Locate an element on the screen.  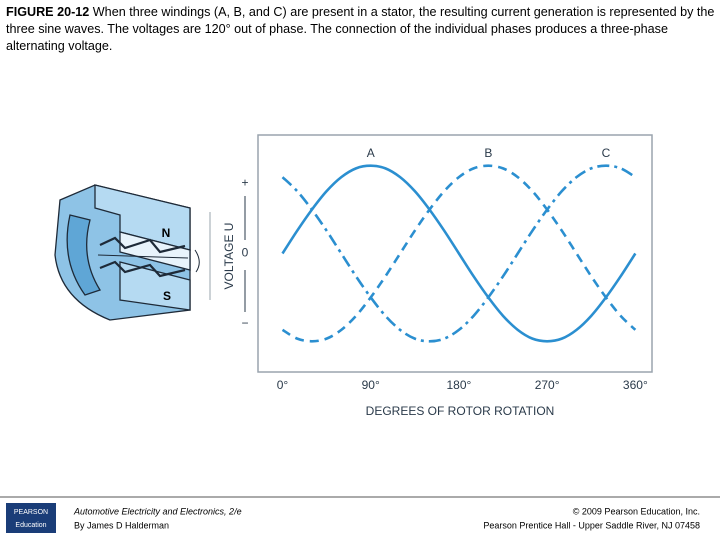
stator-drawing is located at coordinates (127, 252).